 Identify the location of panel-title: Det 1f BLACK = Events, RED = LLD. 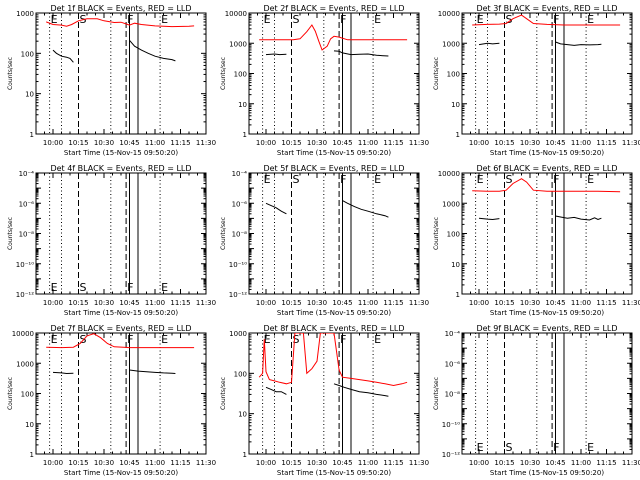
(120, 8).